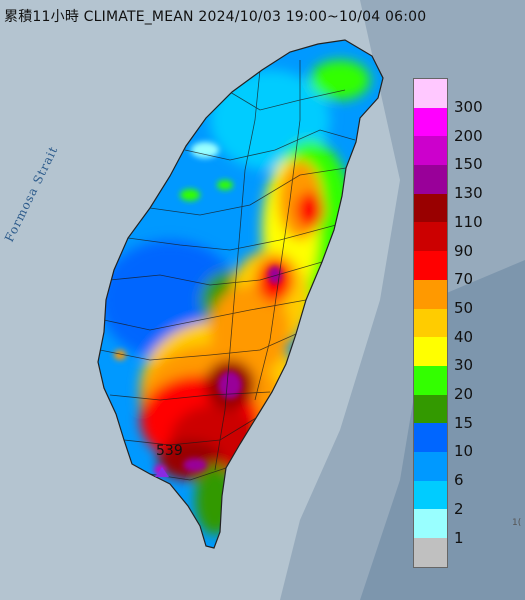  What do you see at coordinates (162, 472) in the screenshot?
I see `max-rainfall-marker-icon` at bounding box center [162, 472].